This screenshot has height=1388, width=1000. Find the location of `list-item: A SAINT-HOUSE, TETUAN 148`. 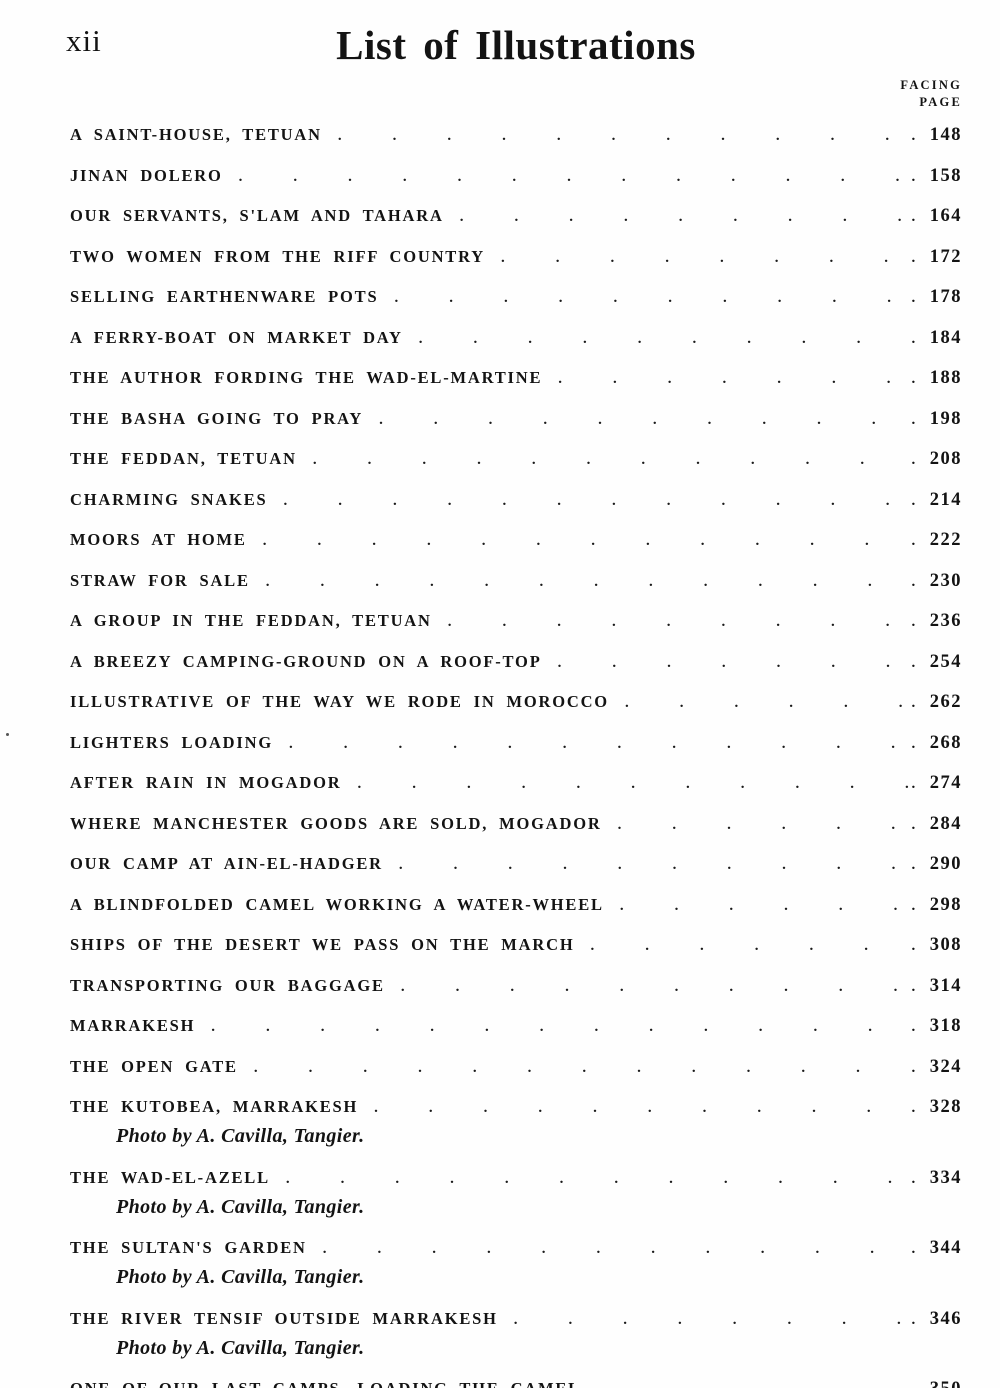

list-item: A SAINT-HOUSE, TETUAN 148 is located at coordinates (516, 135).